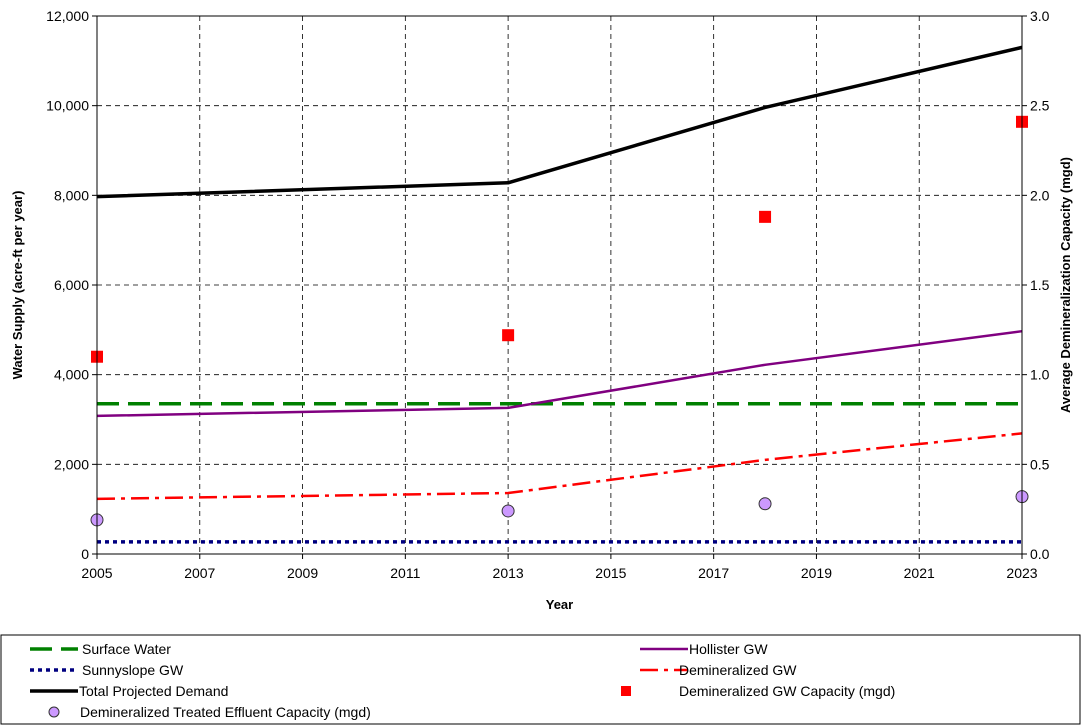  Describe the element at coordinates (1040, 285) in the screenshot. I see `y2-tick-label: 1.5` at that location.